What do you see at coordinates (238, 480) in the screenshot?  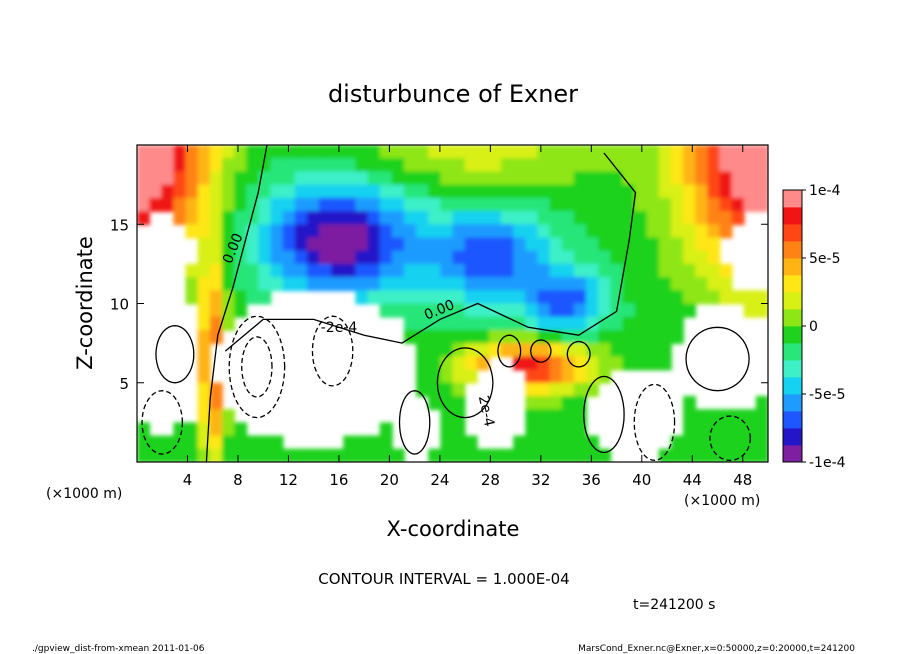 I see `x-tick-label: 8` at bounding box center [238, 480].